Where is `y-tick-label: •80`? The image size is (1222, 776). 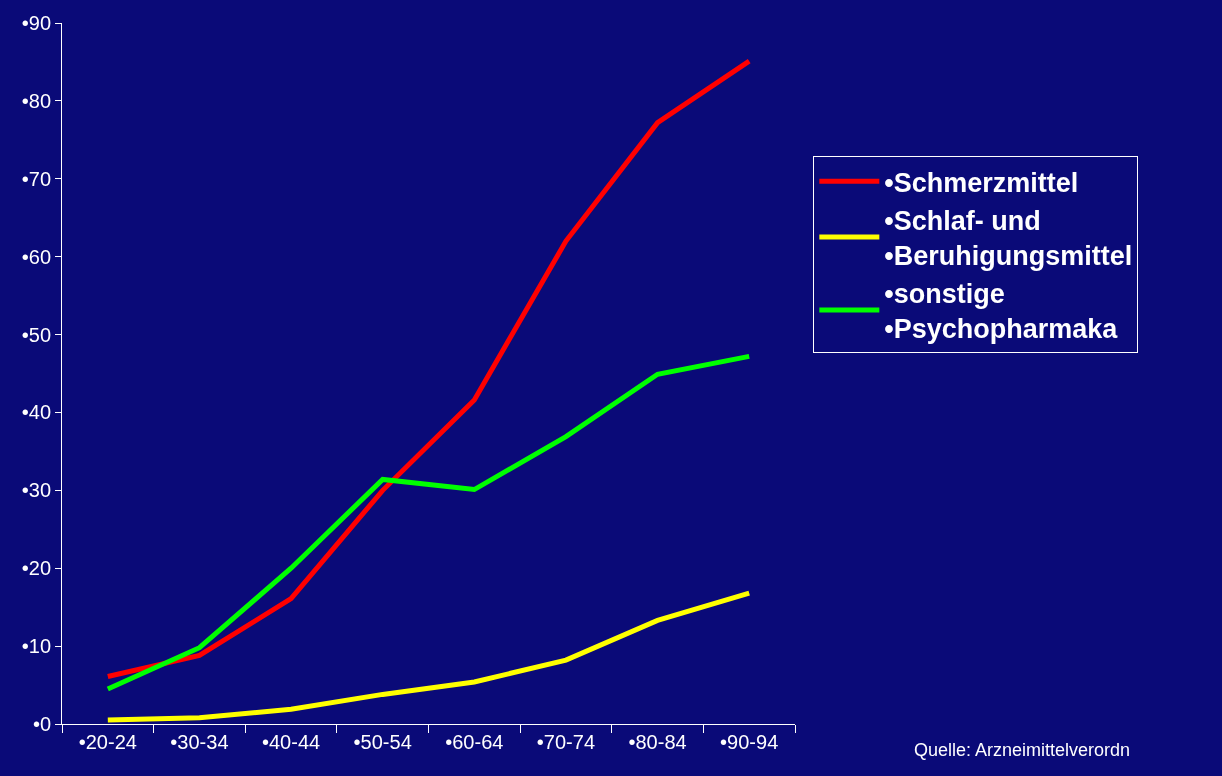
y-tick-label: •80 is located at coordinates (36, 100).